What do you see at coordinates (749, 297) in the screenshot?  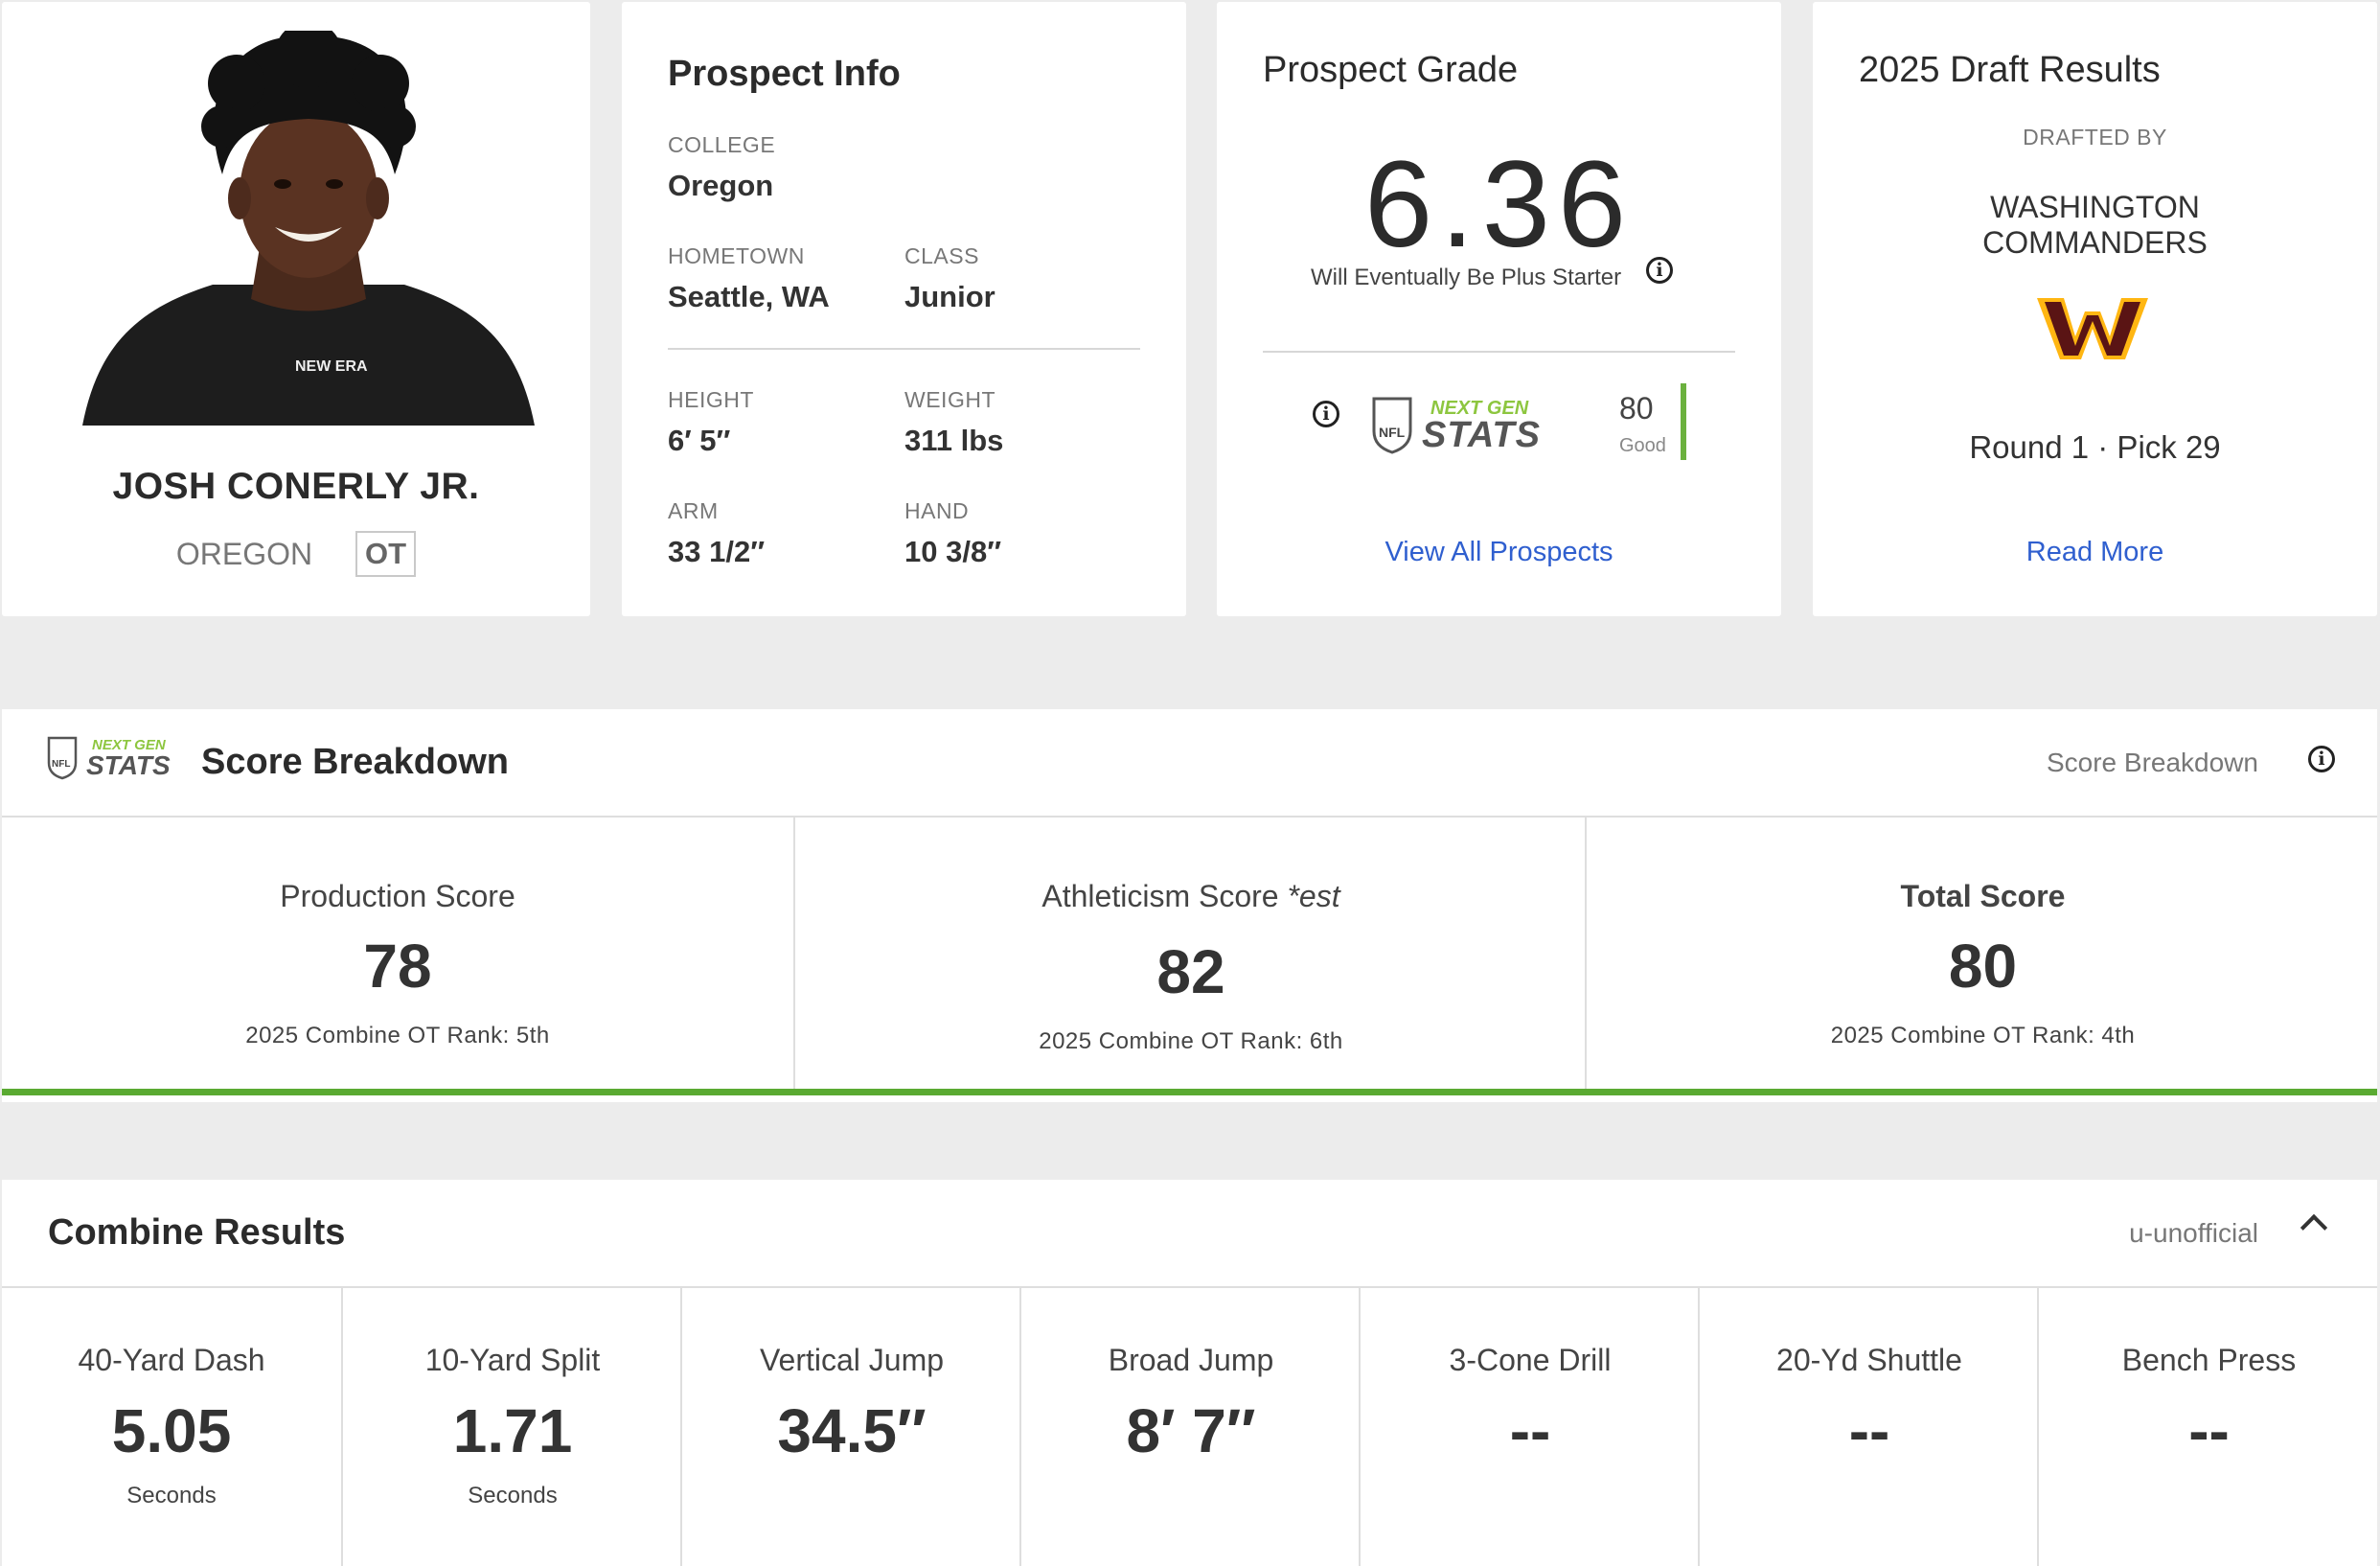 I see `hometown-value: Seattle, WA` at bounding box center [749, 297].